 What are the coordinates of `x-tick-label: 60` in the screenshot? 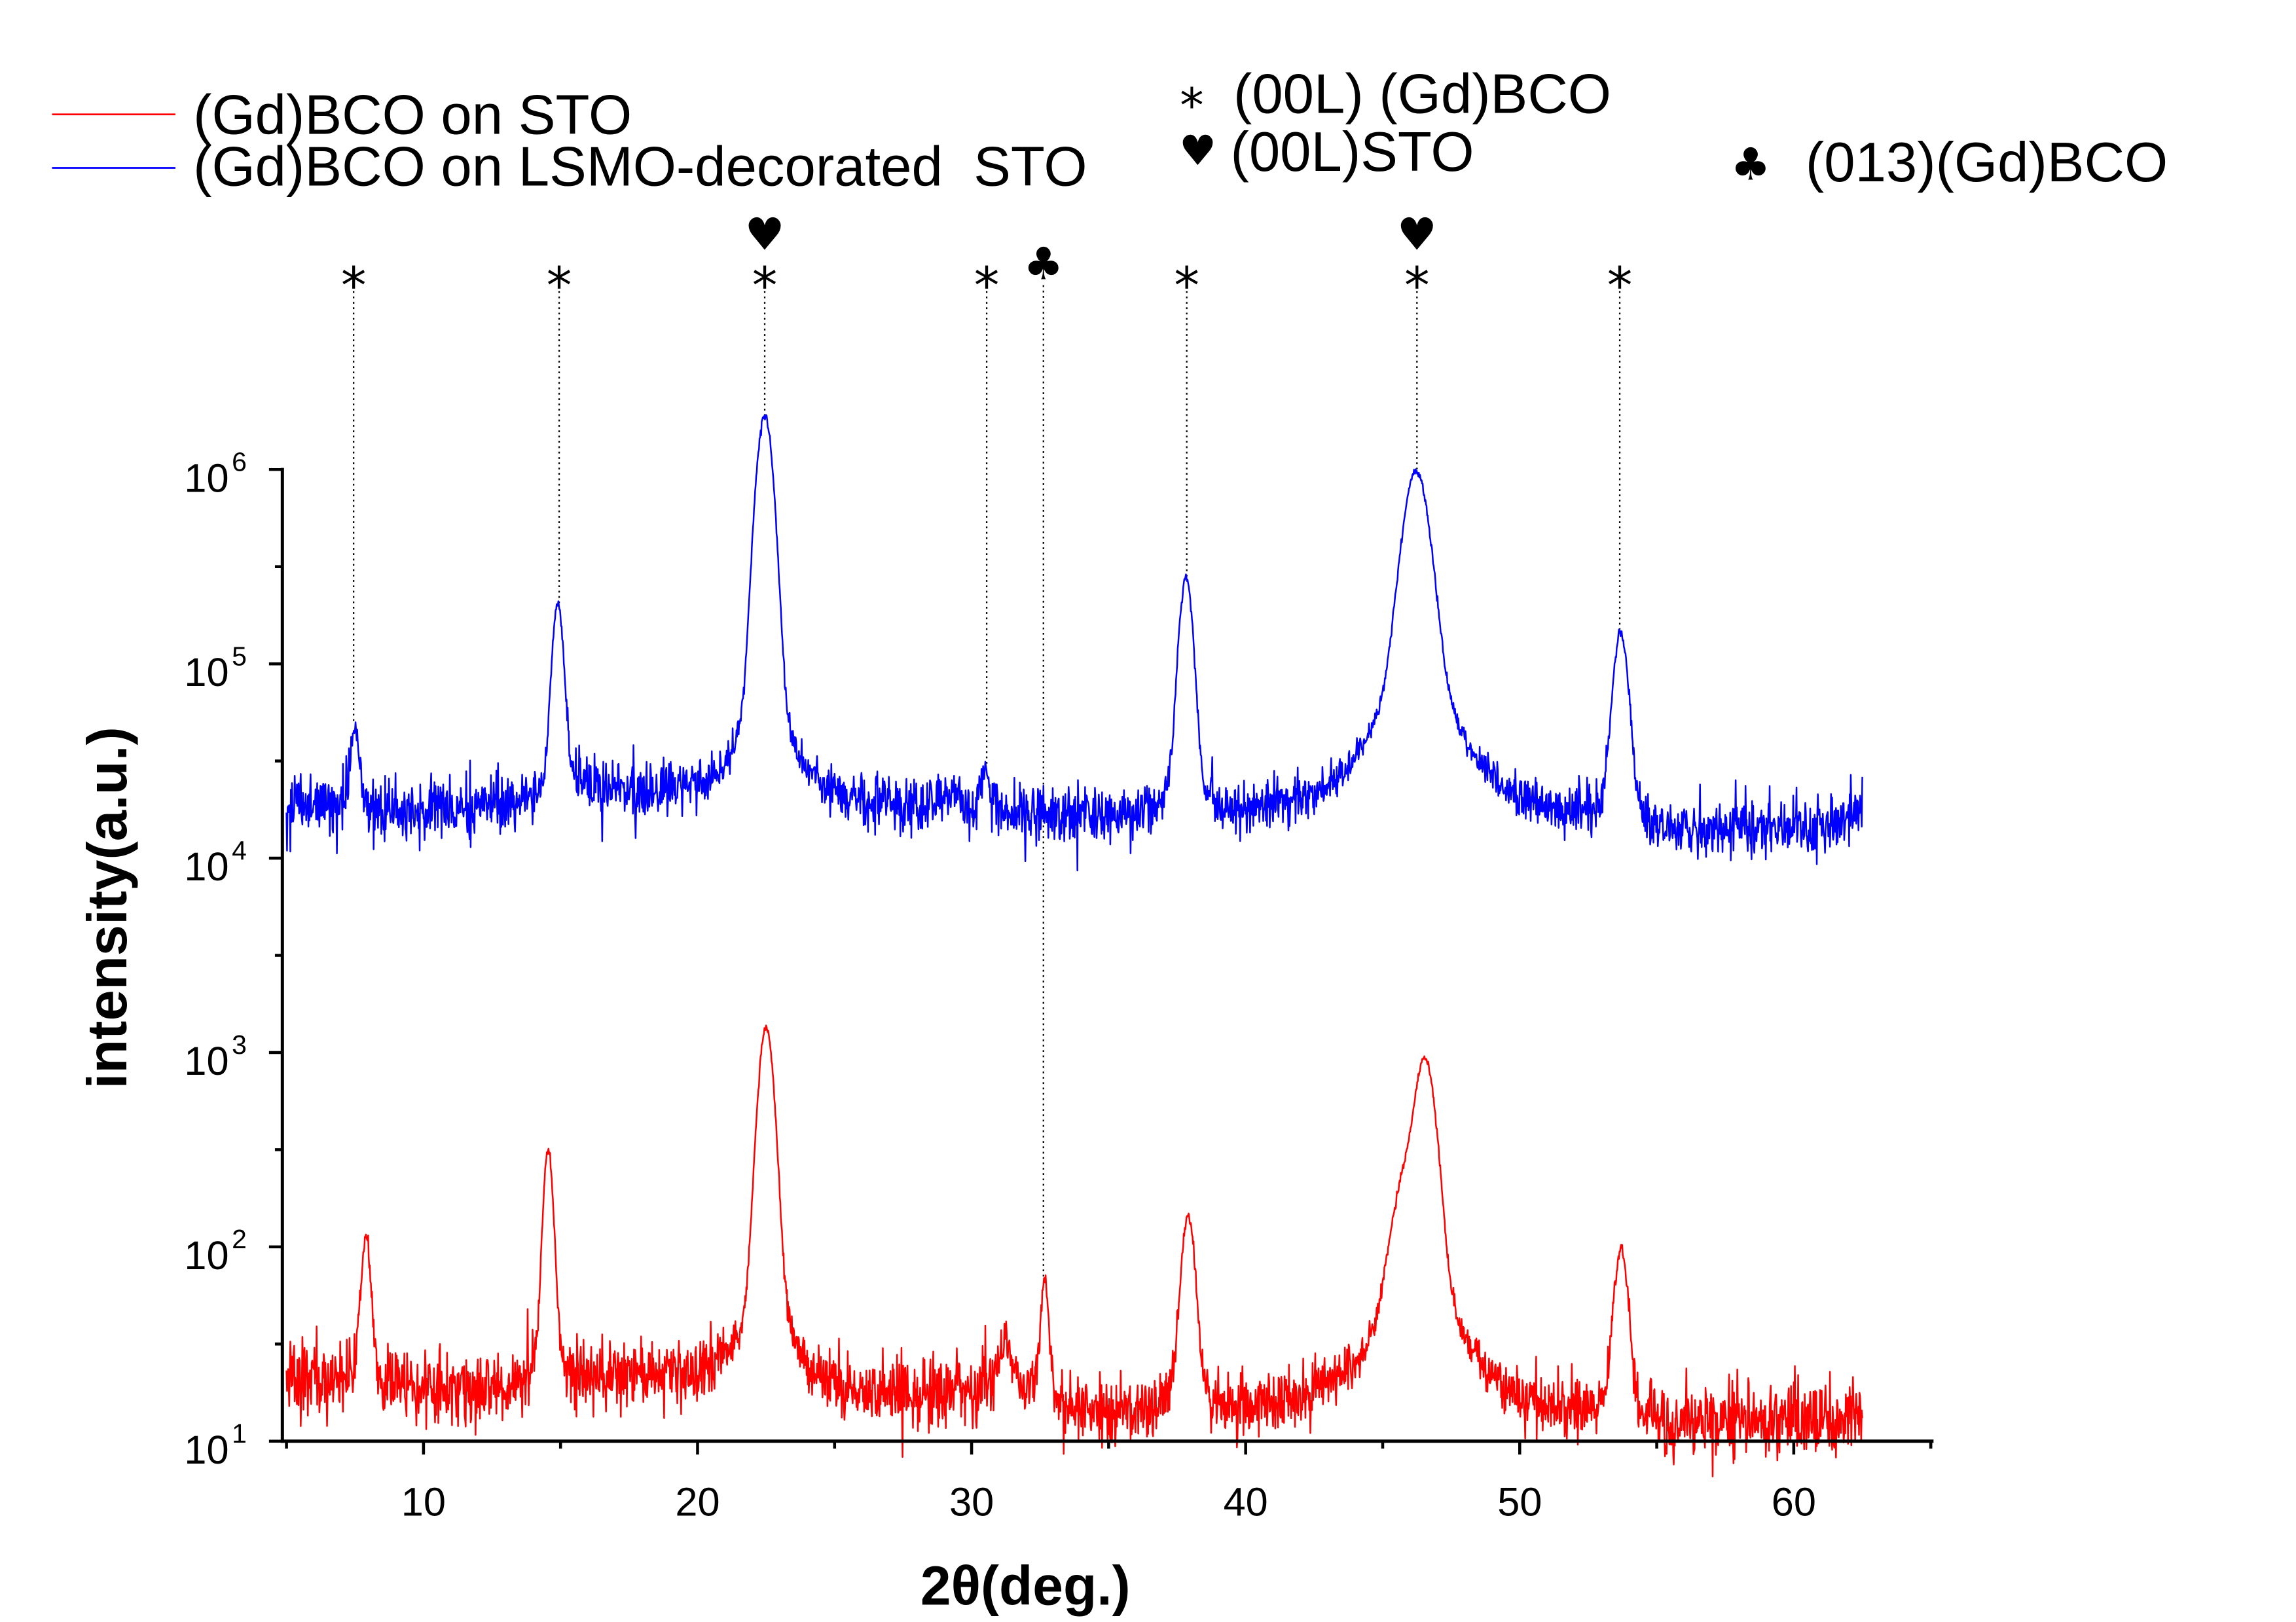 It's located at (1794, 1501).